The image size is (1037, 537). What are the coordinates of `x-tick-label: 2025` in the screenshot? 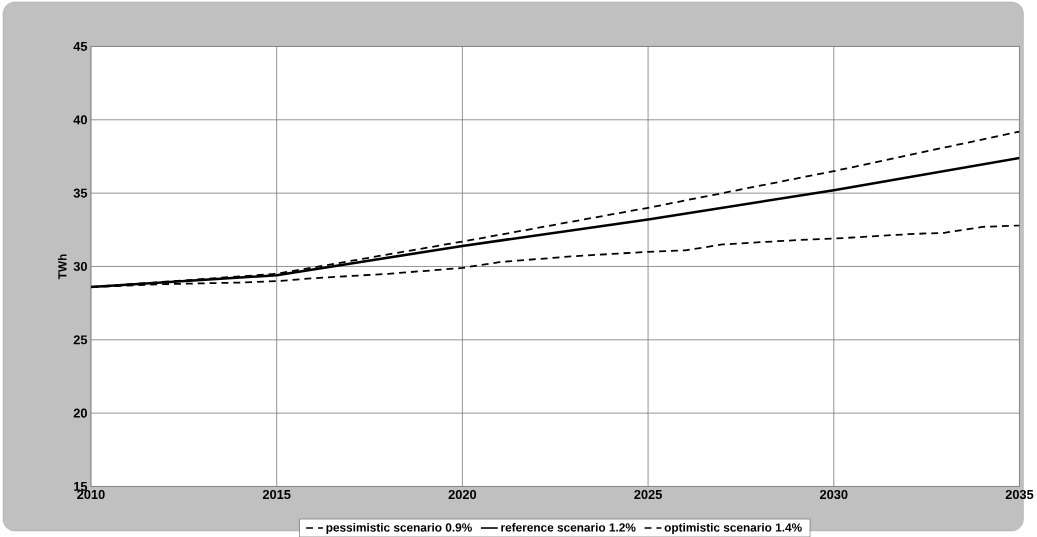 It's located at (648, 494).